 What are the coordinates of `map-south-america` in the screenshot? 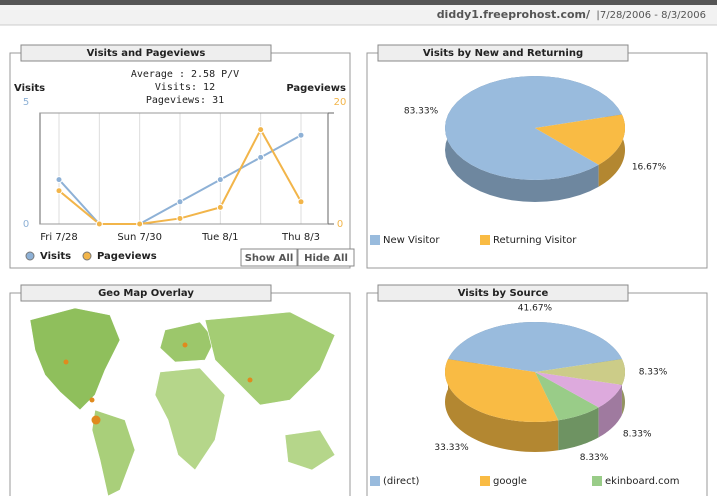 It's located at (113, 452).